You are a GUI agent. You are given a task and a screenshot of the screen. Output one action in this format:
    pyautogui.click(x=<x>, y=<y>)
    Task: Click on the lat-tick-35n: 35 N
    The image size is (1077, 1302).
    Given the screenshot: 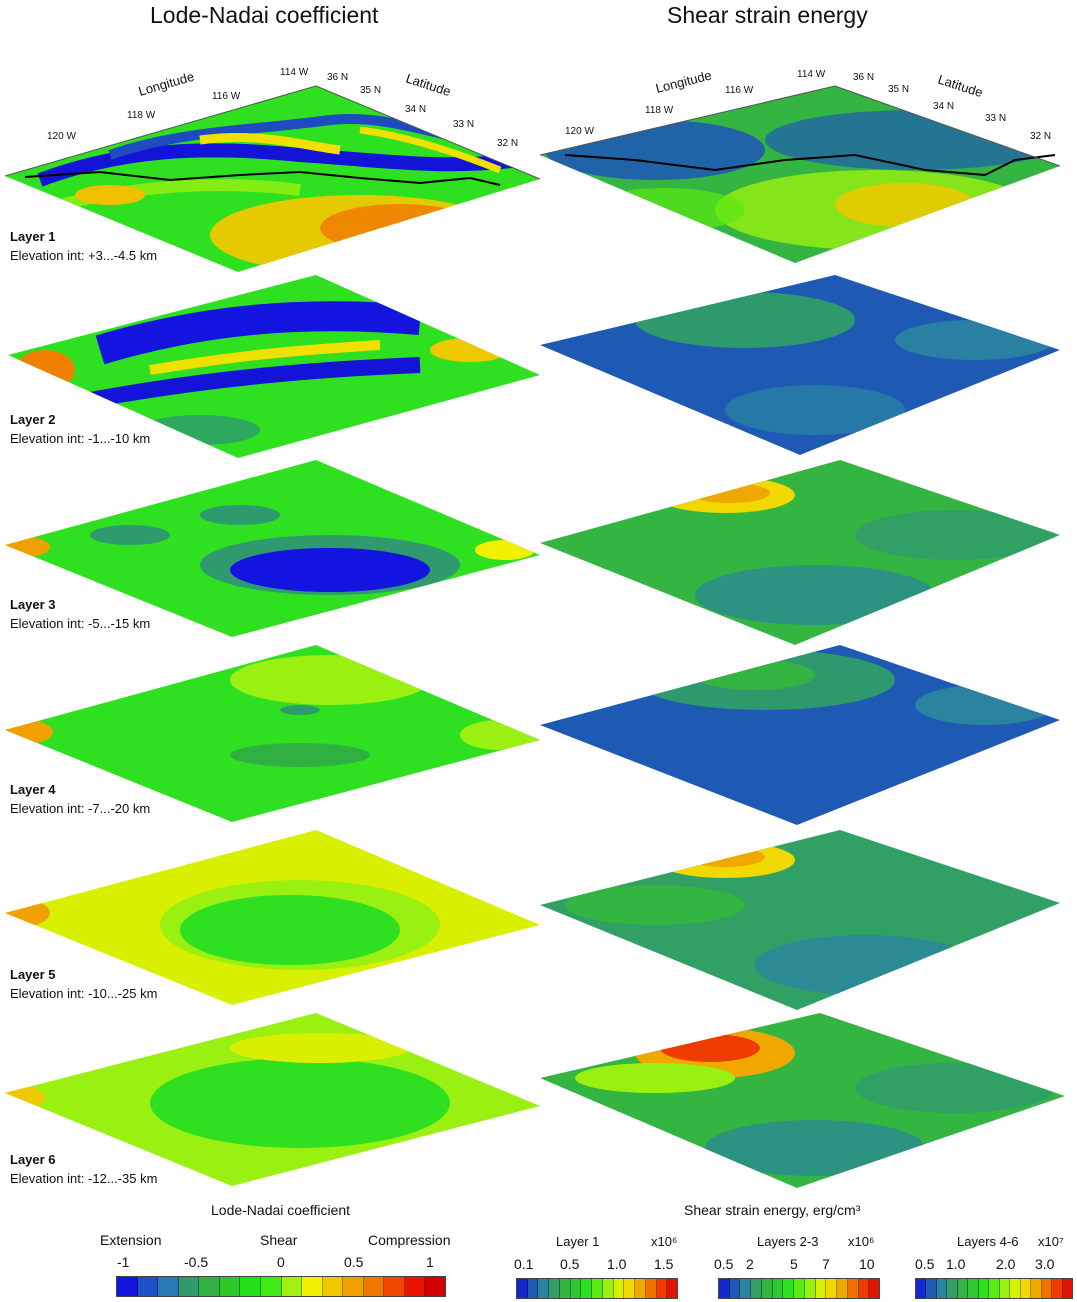 What is the action you would take?
    pyautogui.click(x=898, y=89)
    